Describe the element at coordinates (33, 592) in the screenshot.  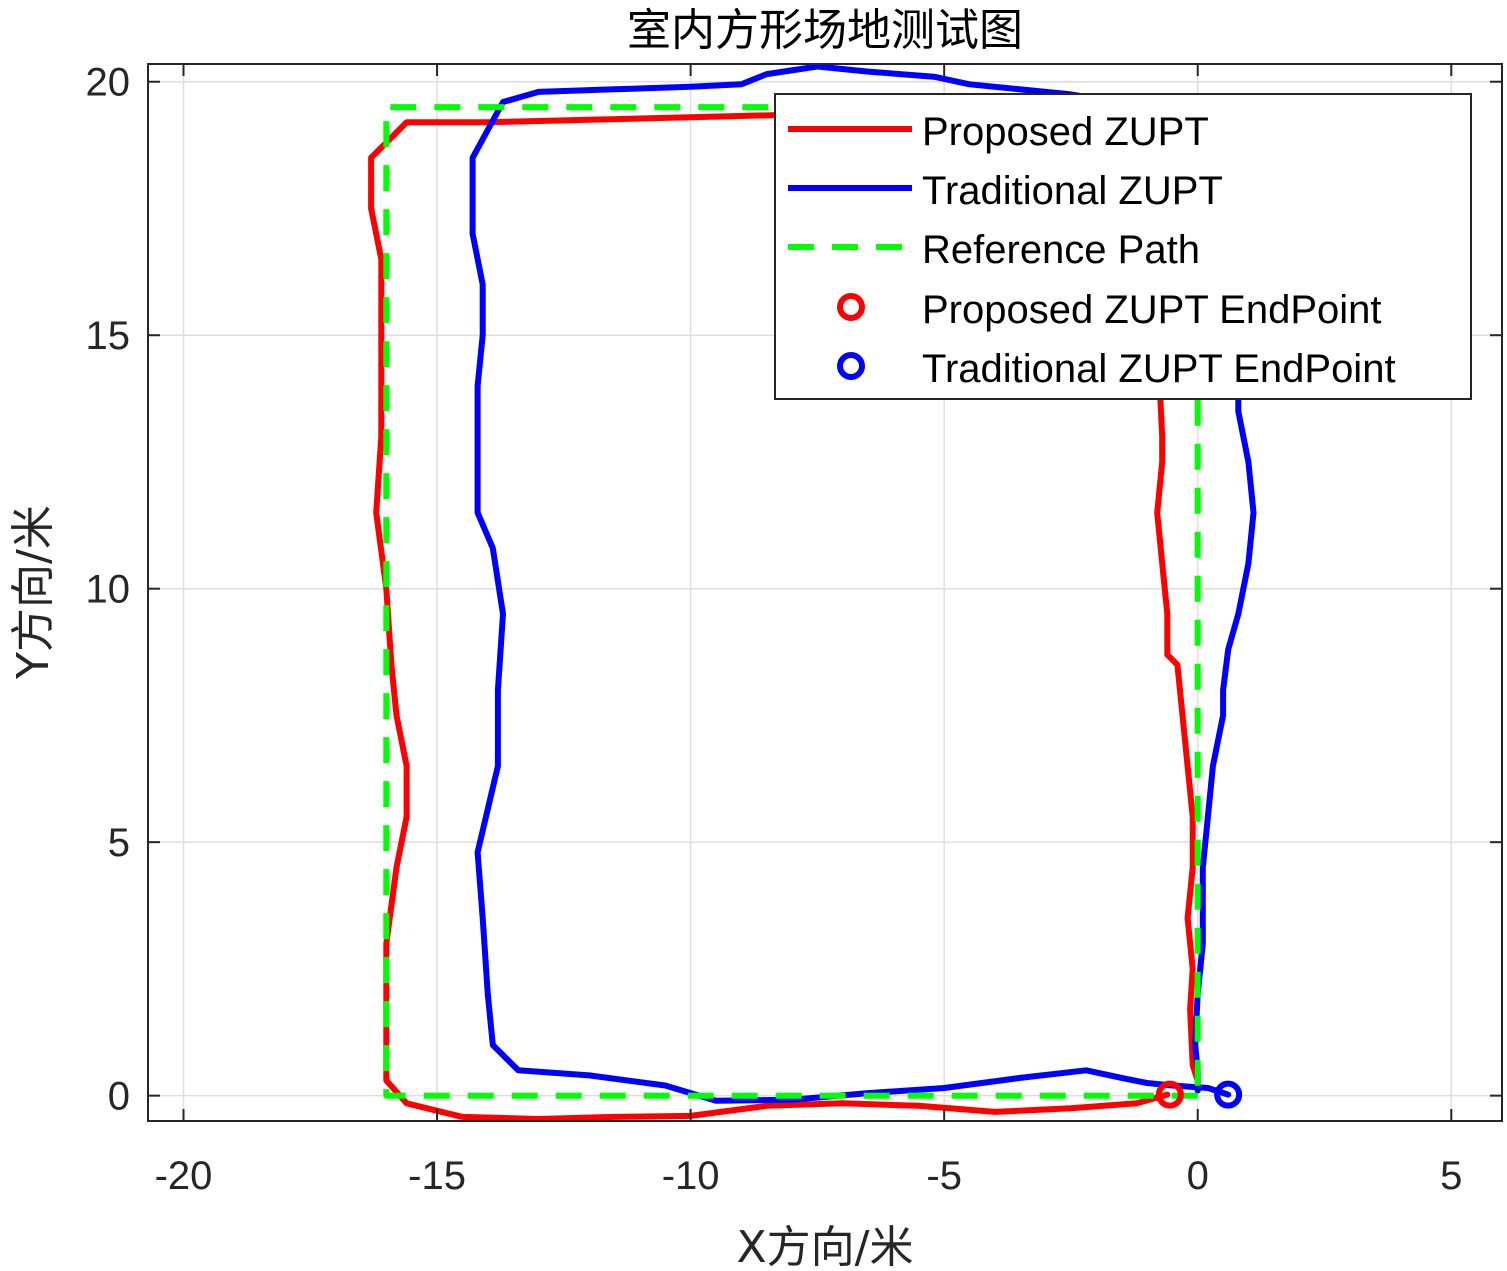
I see `y-axis-label: Y方向/米` at that location.